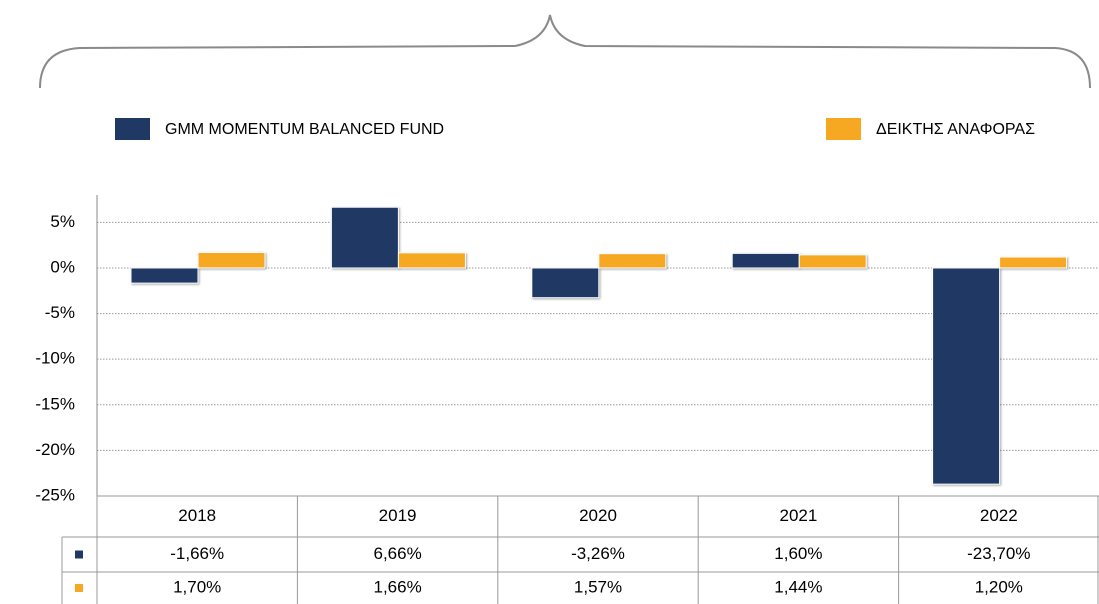  I want to click on legend-label: ΔΕΙΚΤΗΣ ΑΝΑΦΟΡΑΣ, so click(955, 129).